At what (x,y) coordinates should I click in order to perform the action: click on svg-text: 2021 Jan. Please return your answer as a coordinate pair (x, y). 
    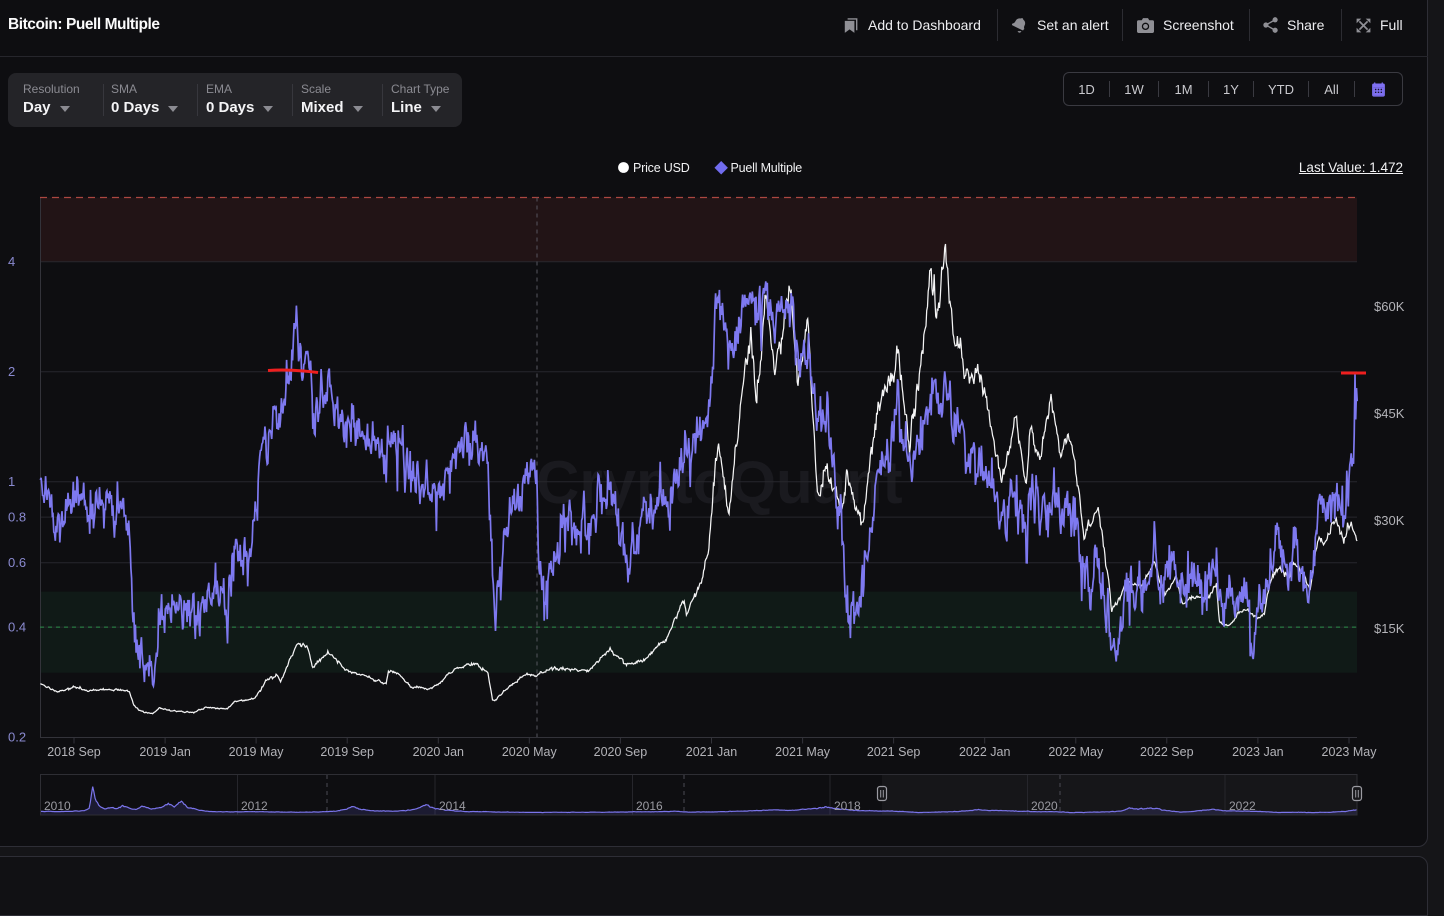
    Looking at the image, I should click on (711, 752).